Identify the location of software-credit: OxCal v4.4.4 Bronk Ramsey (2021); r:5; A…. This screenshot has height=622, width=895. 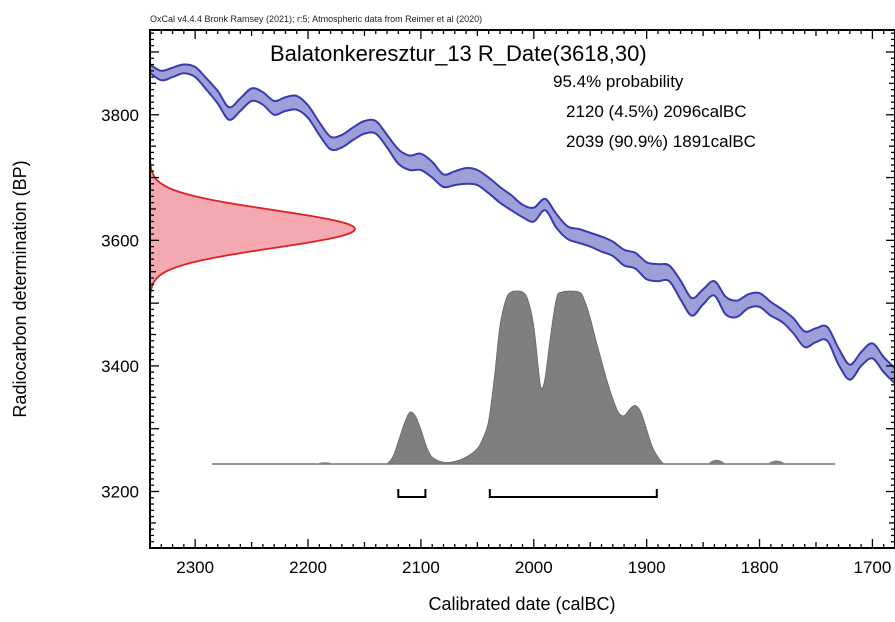
(316, 19).